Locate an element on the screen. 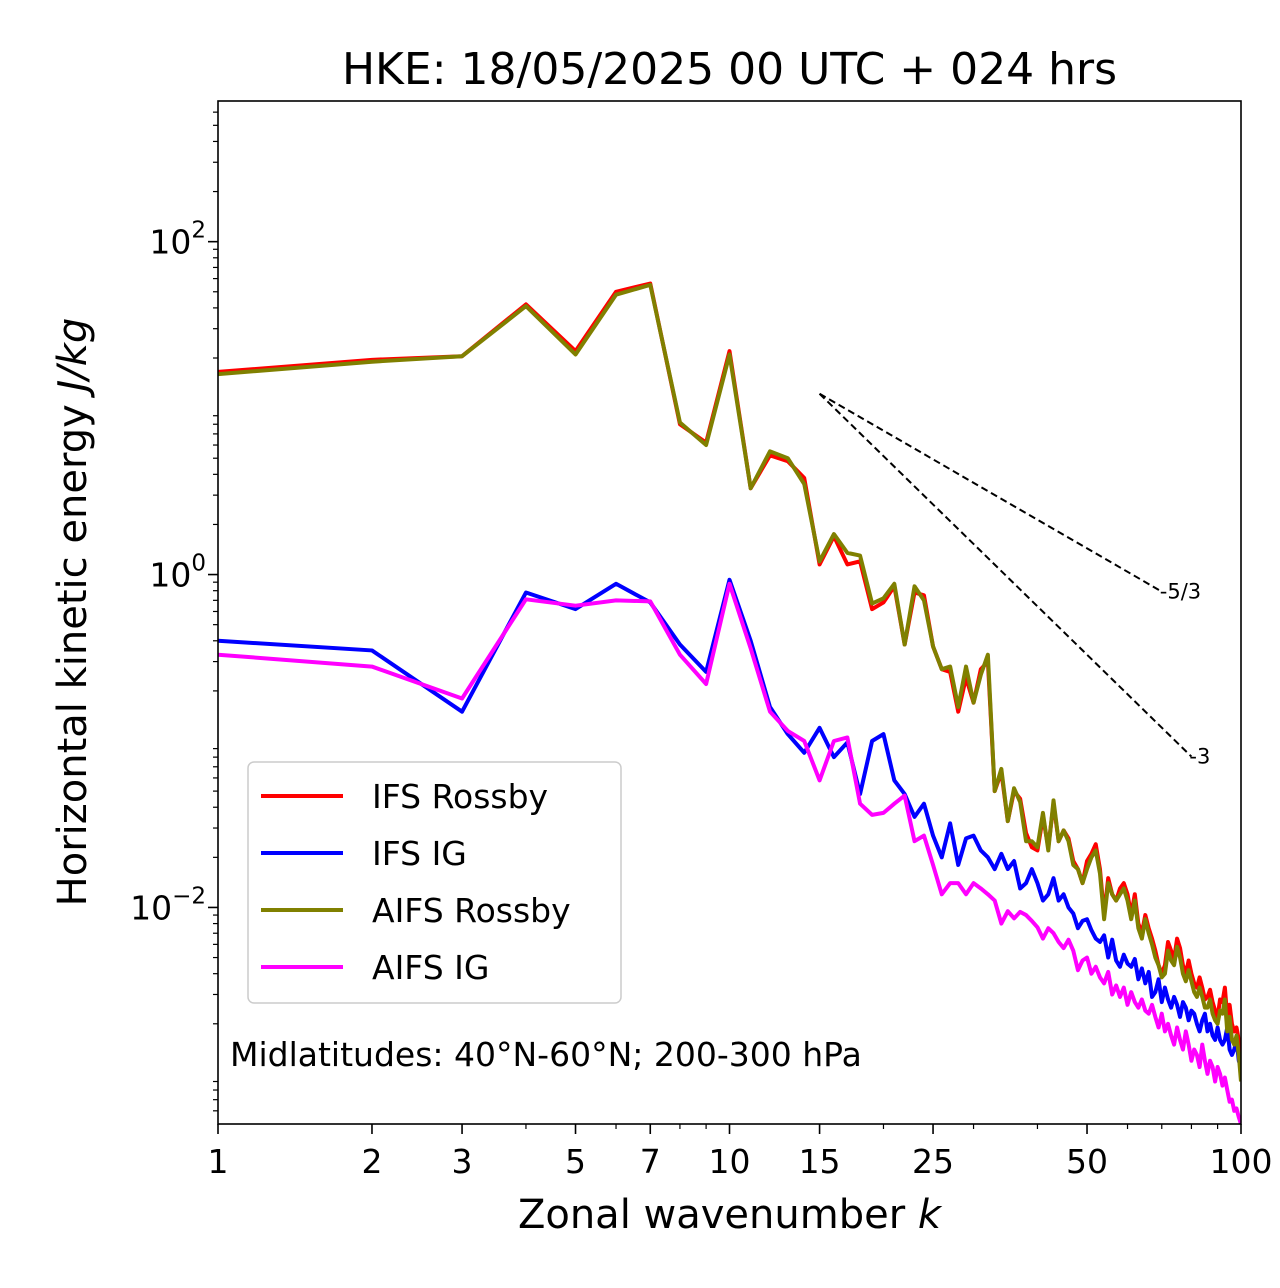  reference-slope-label: -3 is located at coordinates (1199, 757).